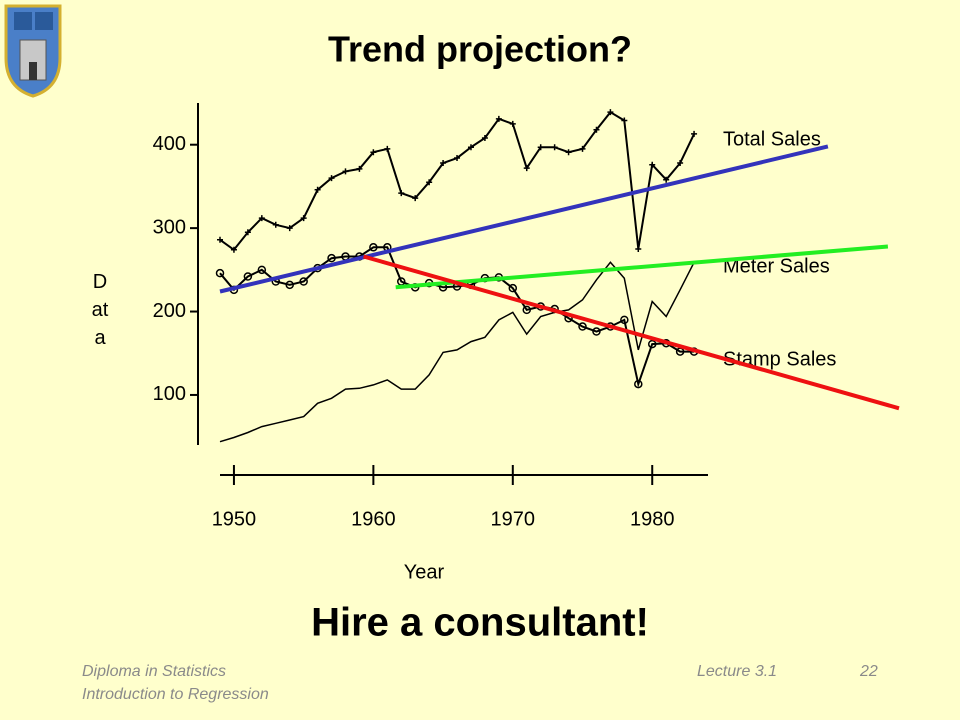  What do you see at coordinates (373, 519) in the screenshot?
I see `x-tick-label: 1960` at bounding box center [373, 519].